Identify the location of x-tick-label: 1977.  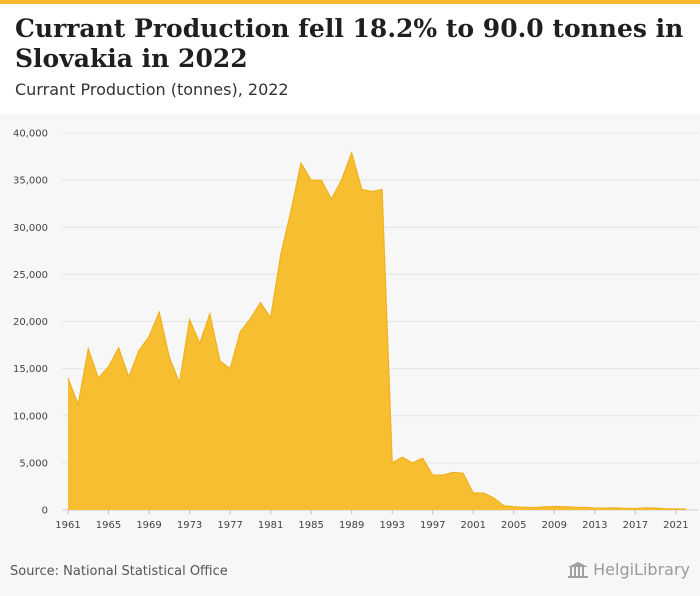
(229, 525).